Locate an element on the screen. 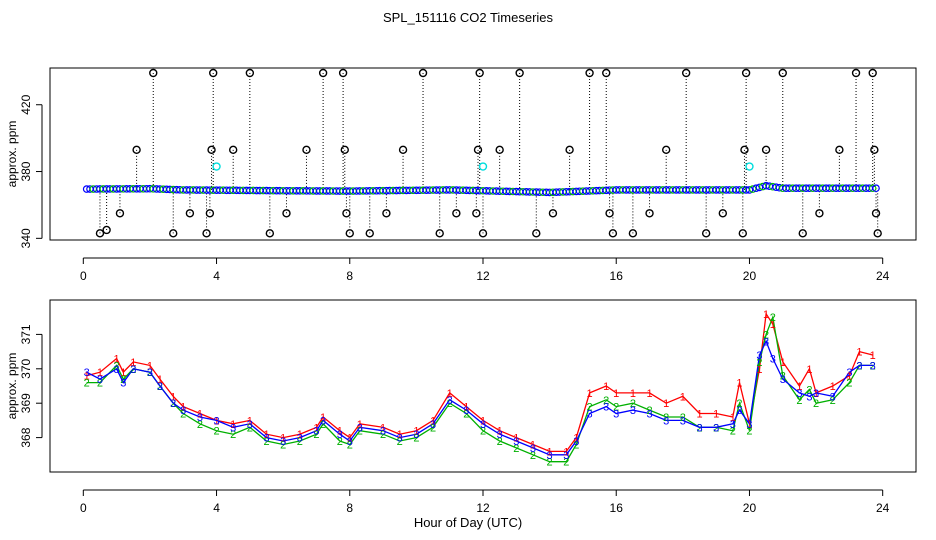 Image resolution: width=936 pixels, height=540 pixels. top-y-axis-label: approx. ppm is located at coordinates (12, 154).